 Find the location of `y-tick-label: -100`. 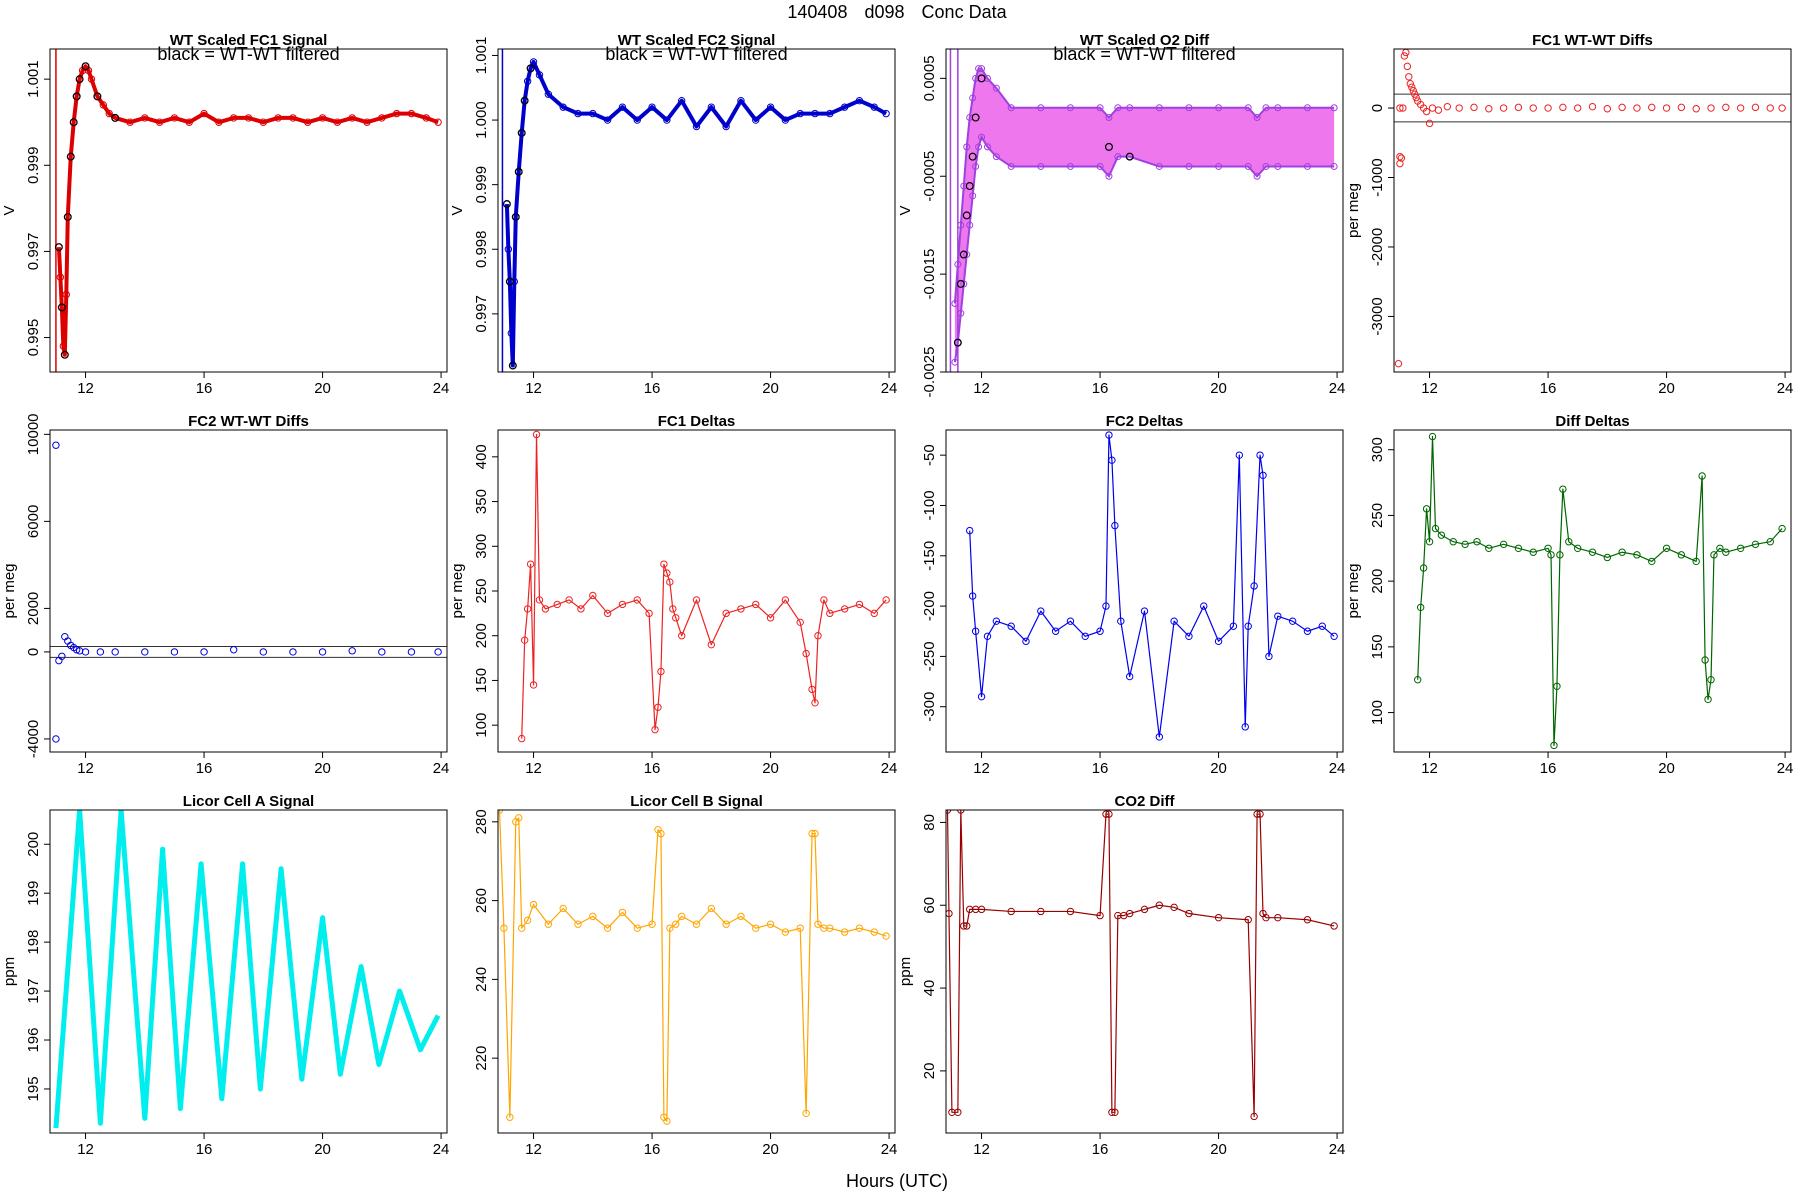

y-tick-label: -100 is located at coordinates (929, 505).